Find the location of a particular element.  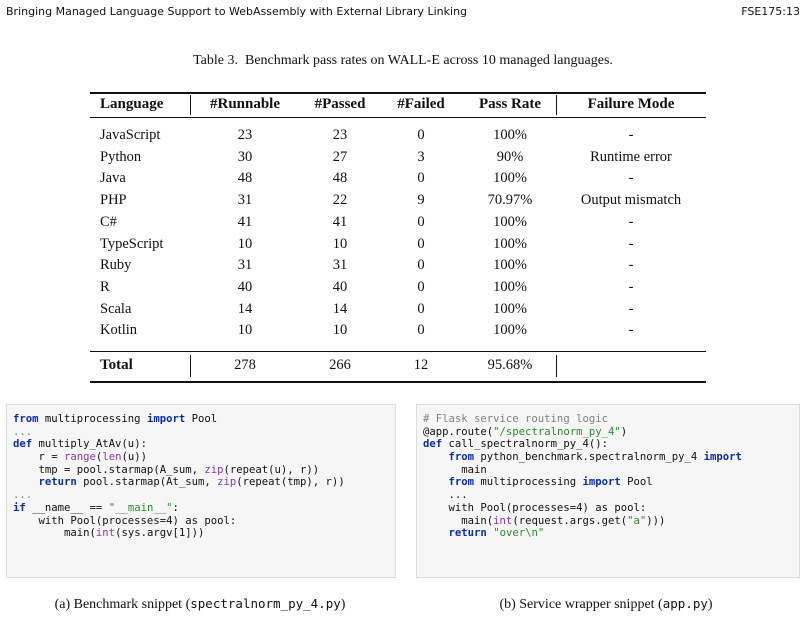

code-token: ( is located at coordinates (99, 457).